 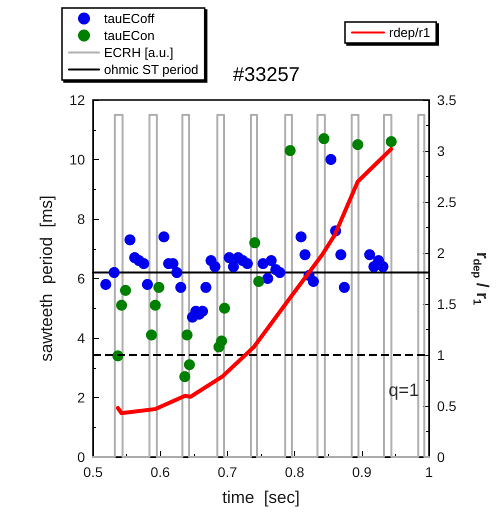 I want to click on y2-tick-label: 0, so click(x=441, y=457).